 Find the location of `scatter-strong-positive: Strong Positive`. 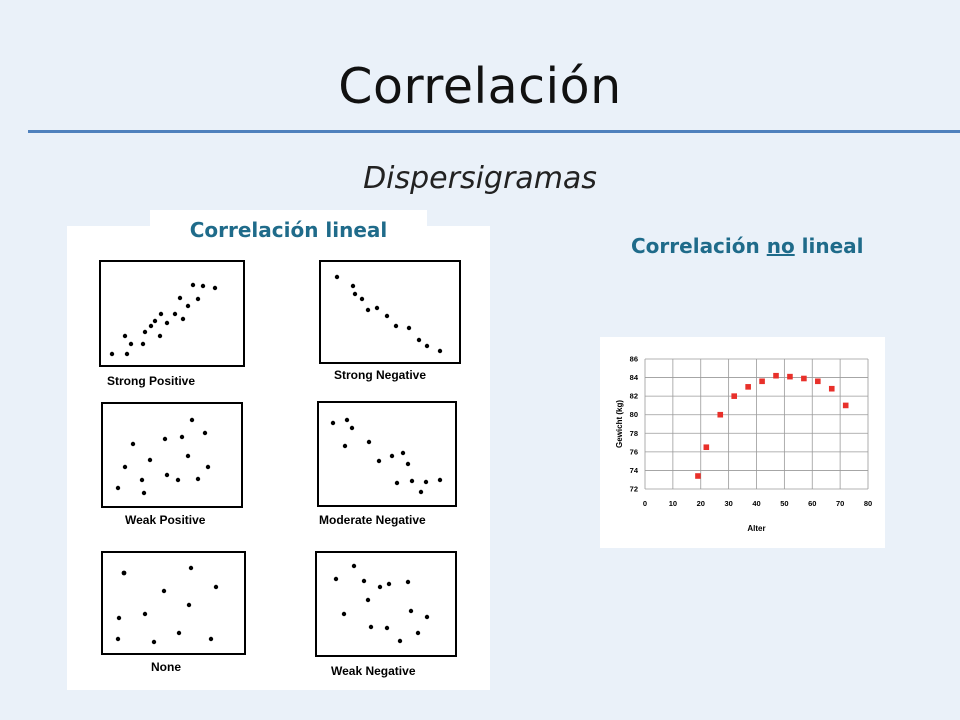

scatter-strong-positive: Strong Positive is located at coordinates (172, 324).